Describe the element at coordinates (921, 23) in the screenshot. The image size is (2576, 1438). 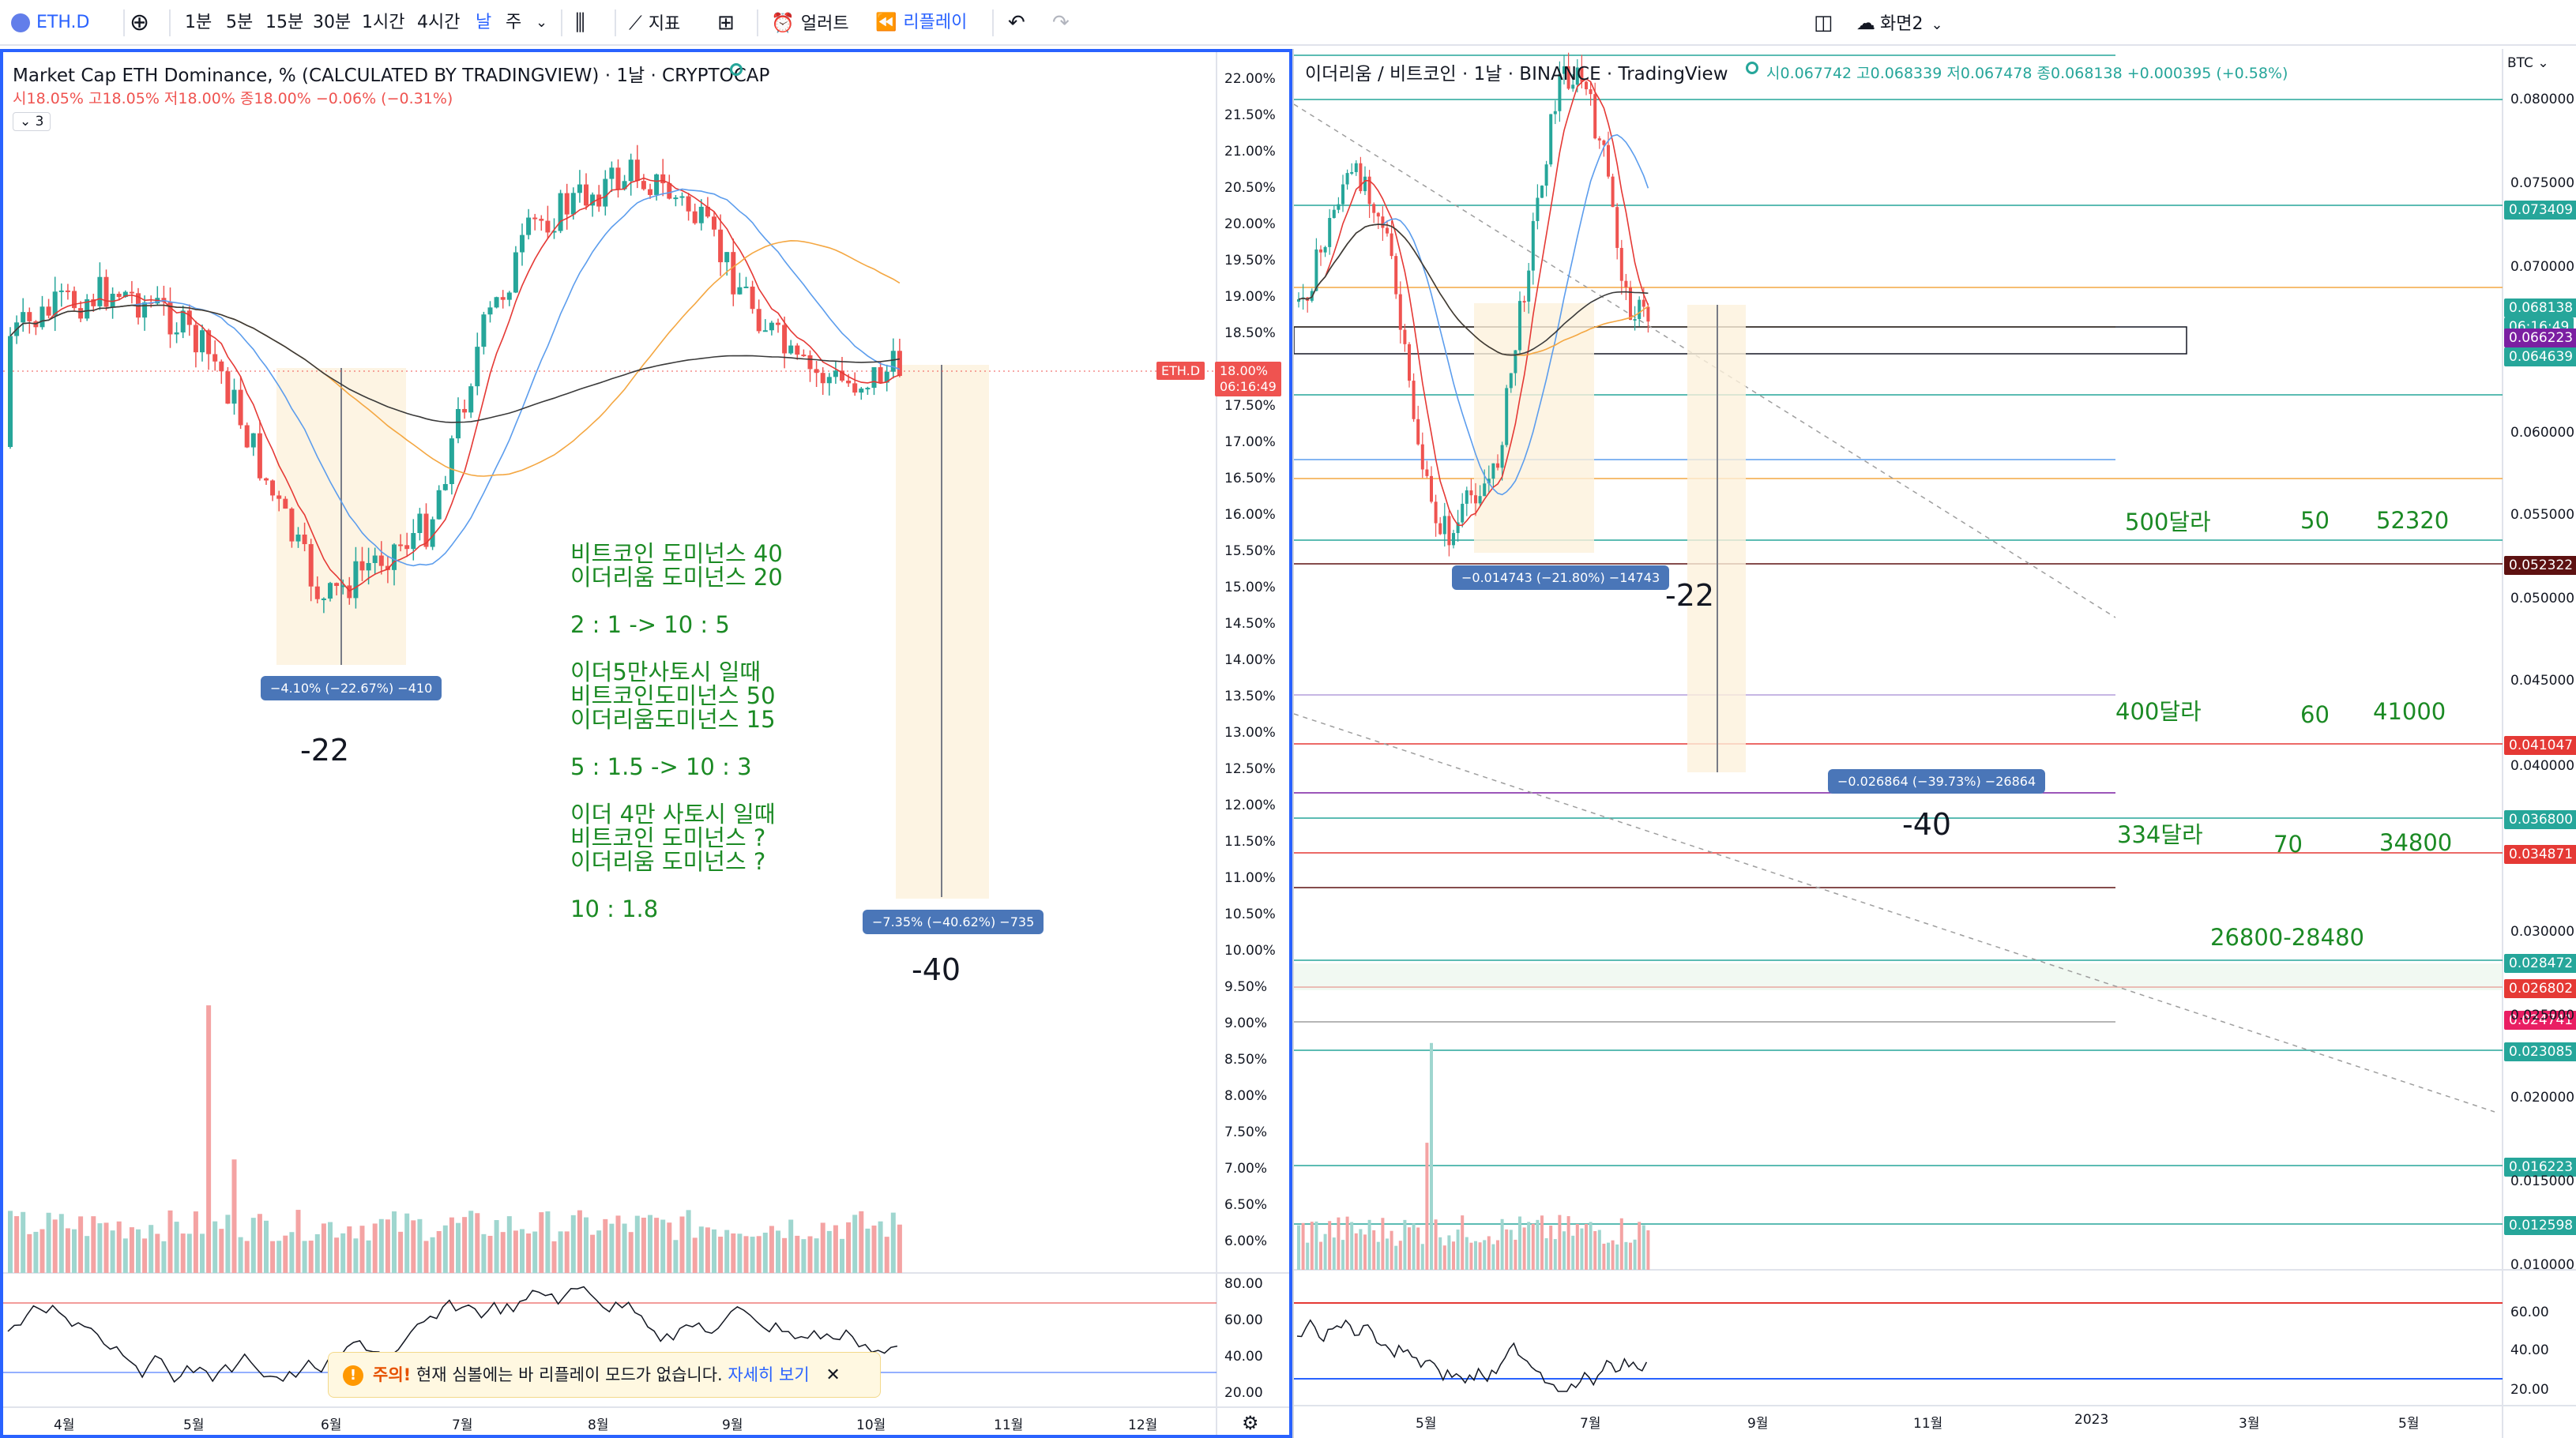
I see `replay-button: ⏪ 리플레이` at that location.